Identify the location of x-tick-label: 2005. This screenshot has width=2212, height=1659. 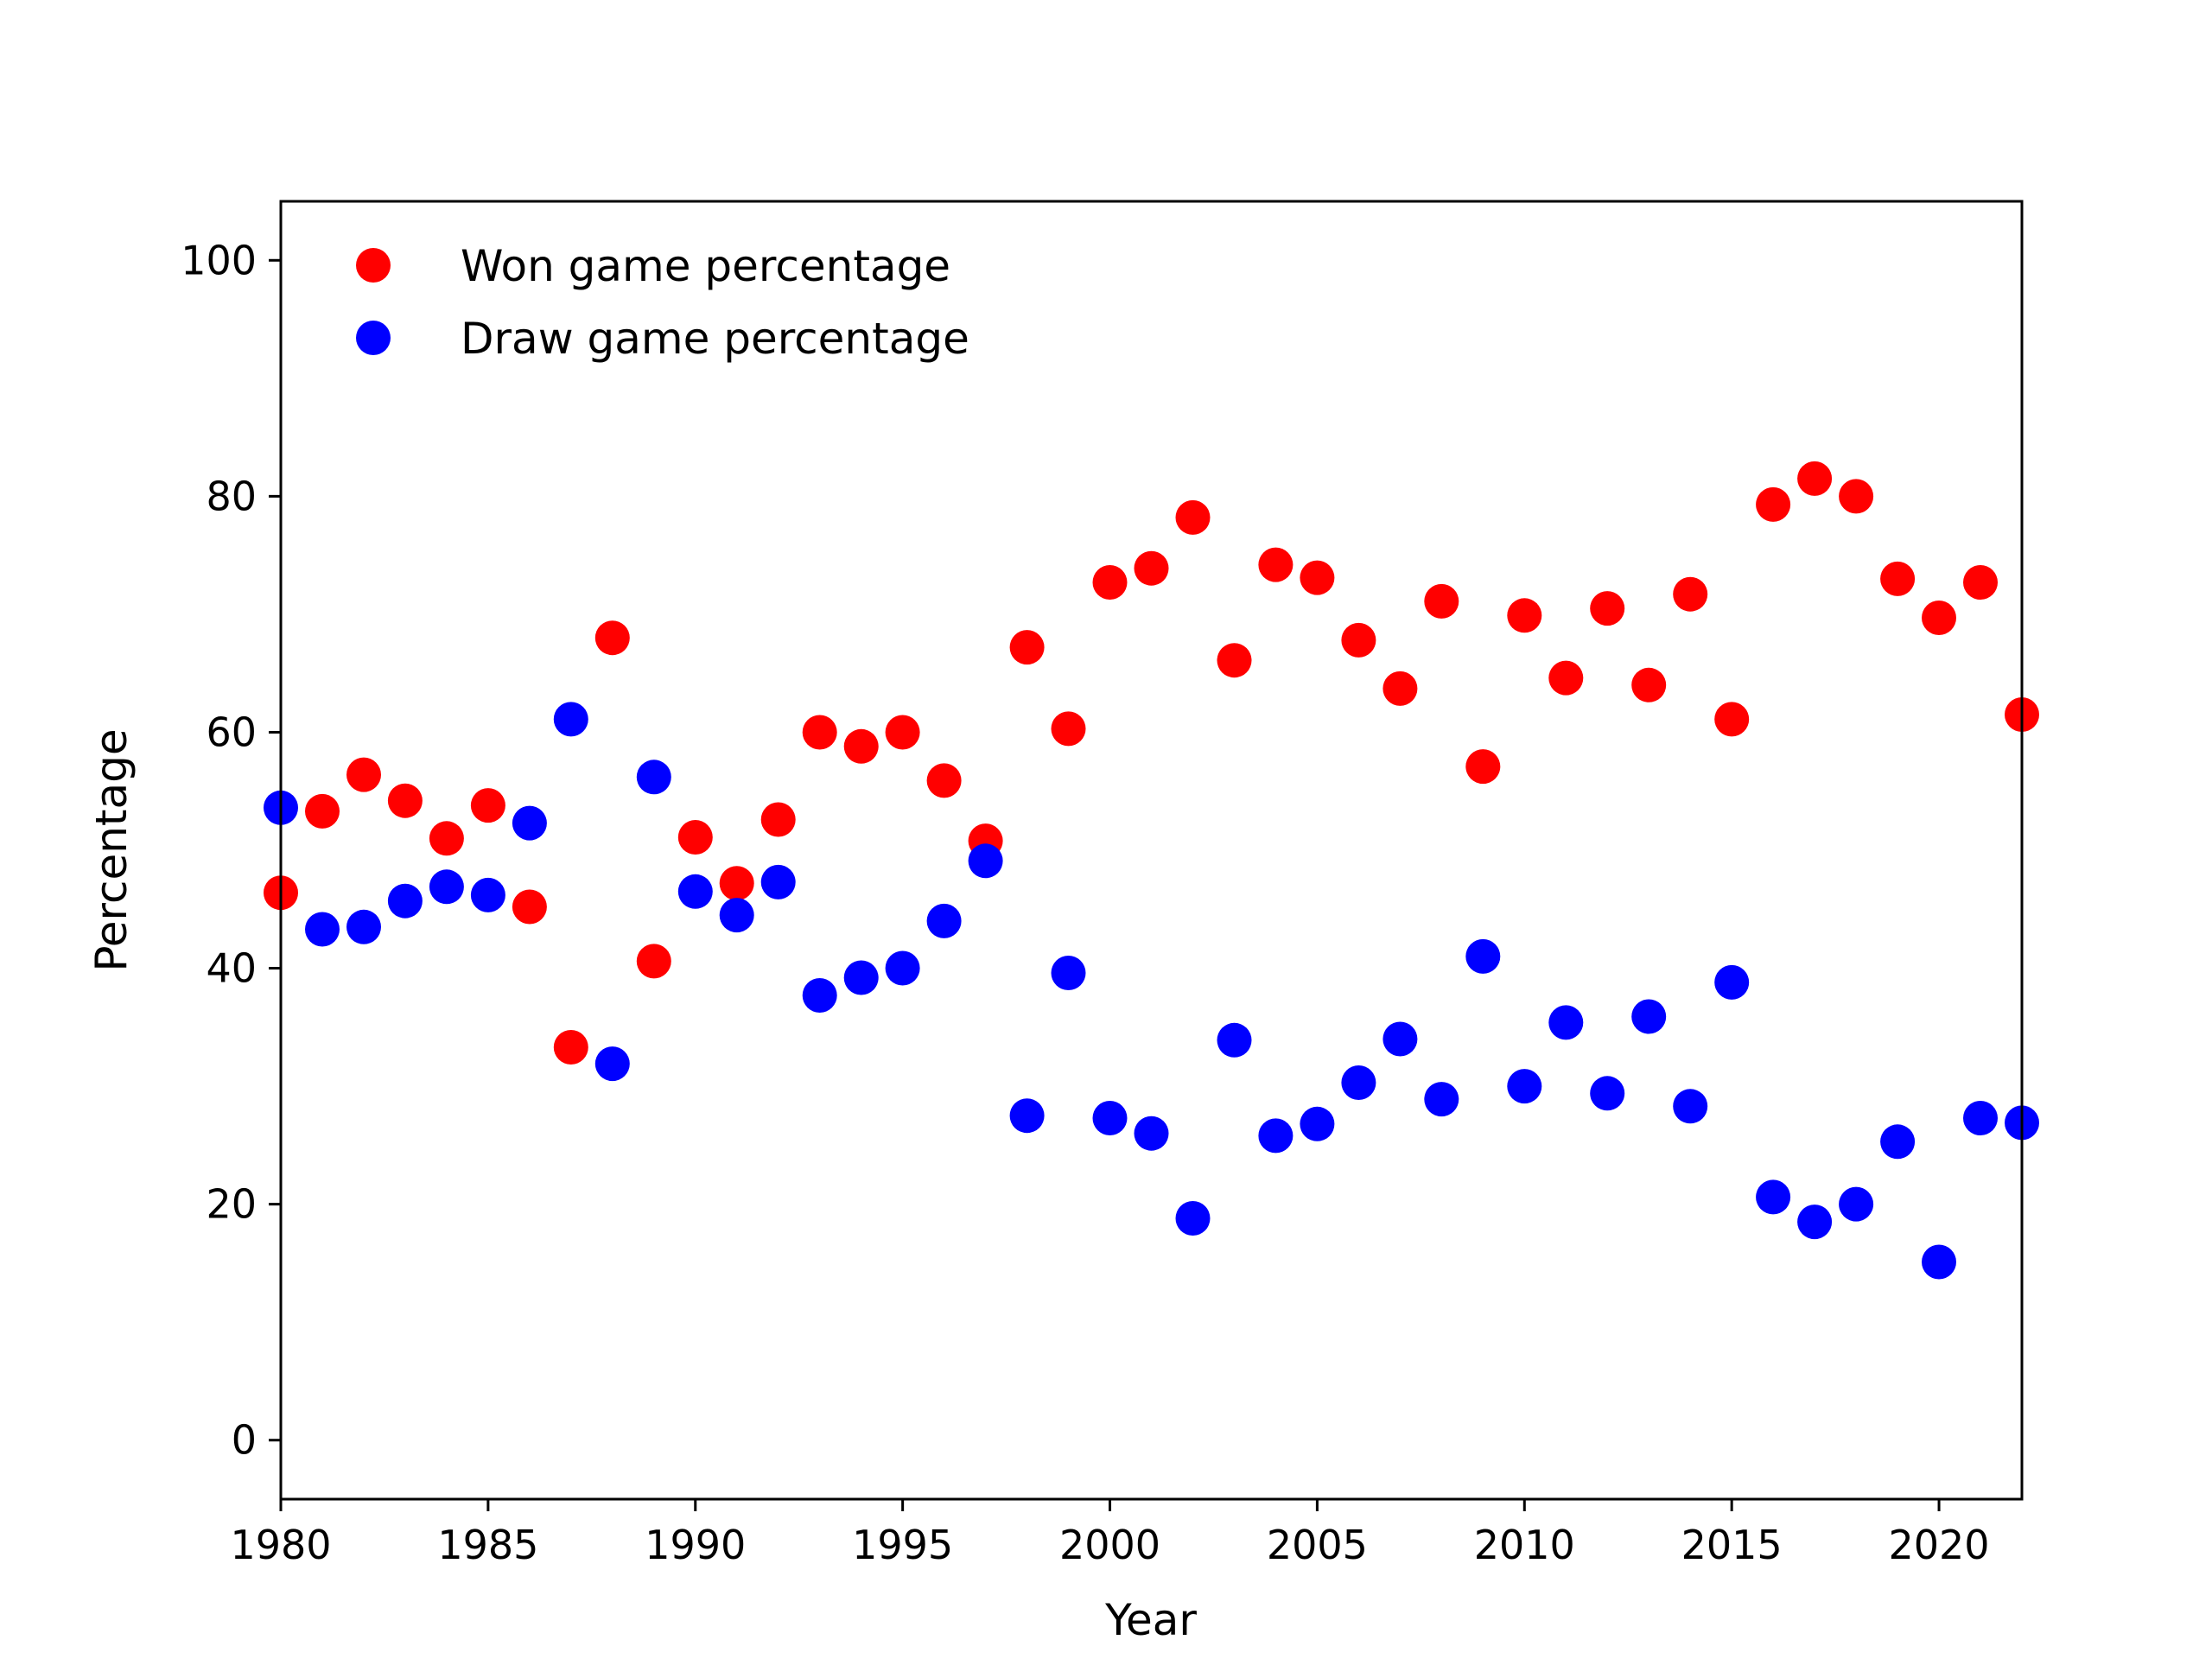
(1317, 1545).